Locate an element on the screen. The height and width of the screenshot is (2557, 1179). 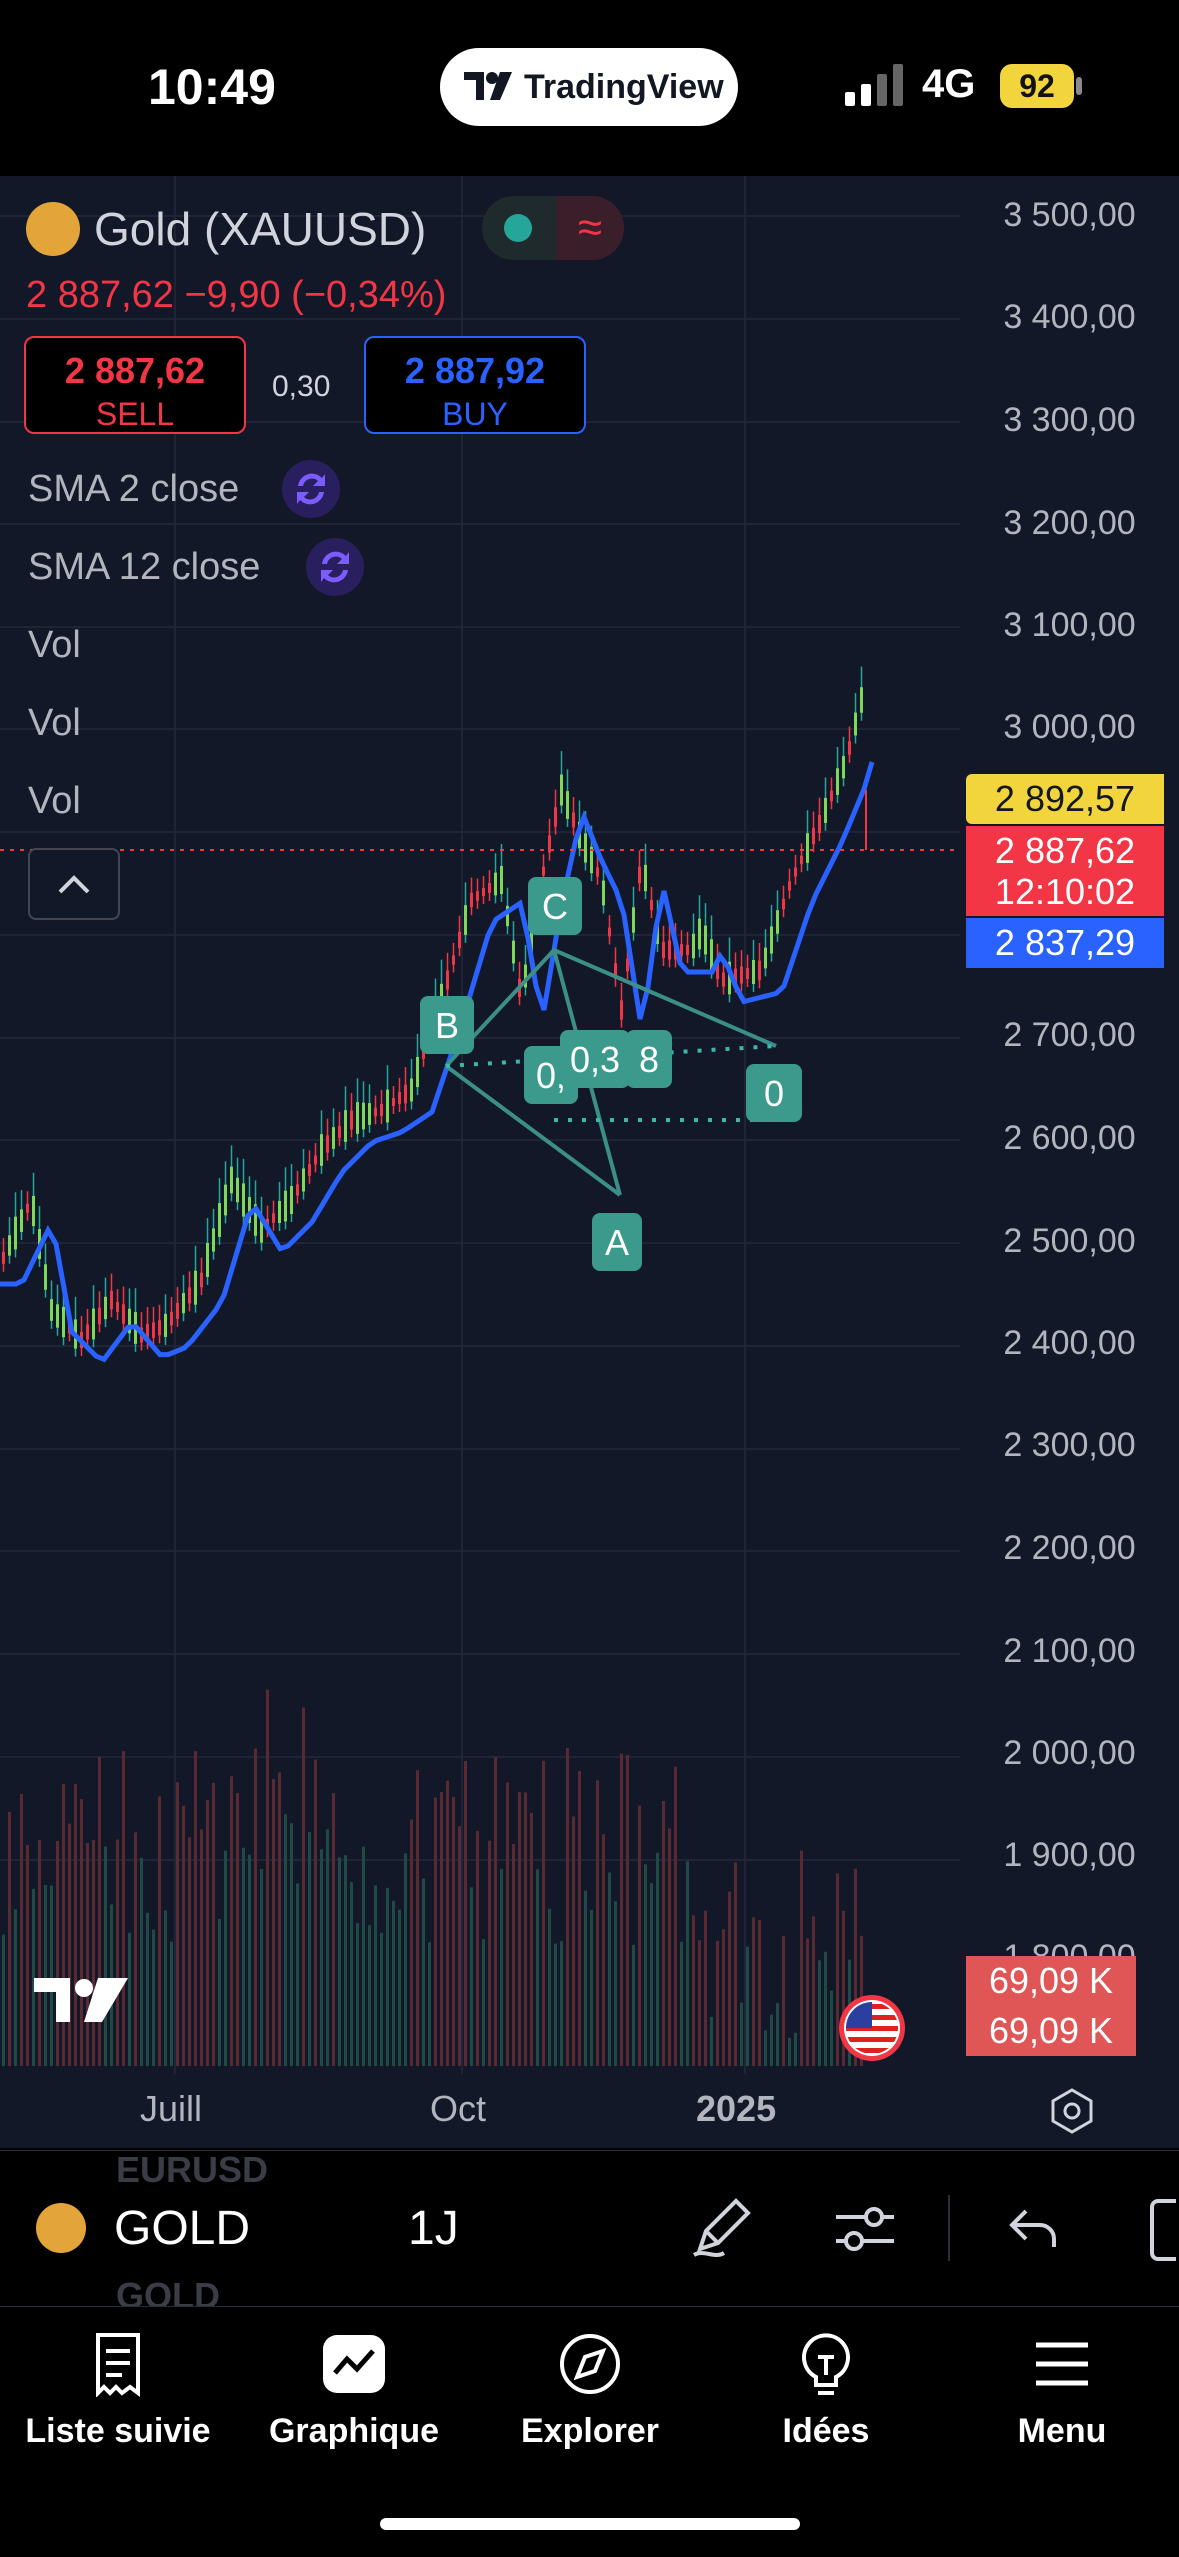
tab-menu: Menu is located at coordinates (1061, 2391).